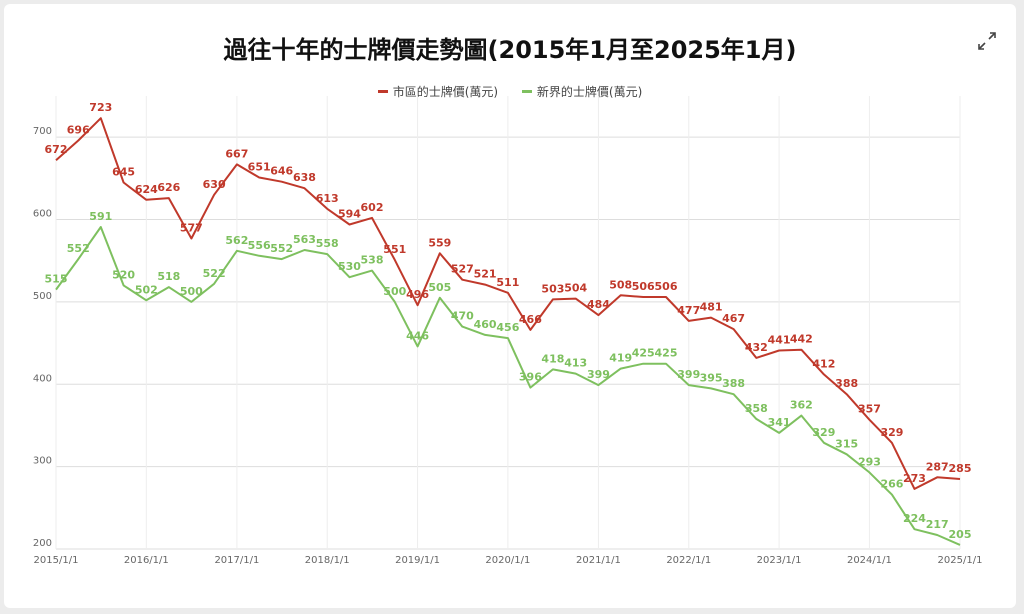 This screenshot has width=1024, height=614. What do you see at coordinates (598, 304) in the screenshot?
I see `data-label-urban: 484` at bounding box center [598, 304].